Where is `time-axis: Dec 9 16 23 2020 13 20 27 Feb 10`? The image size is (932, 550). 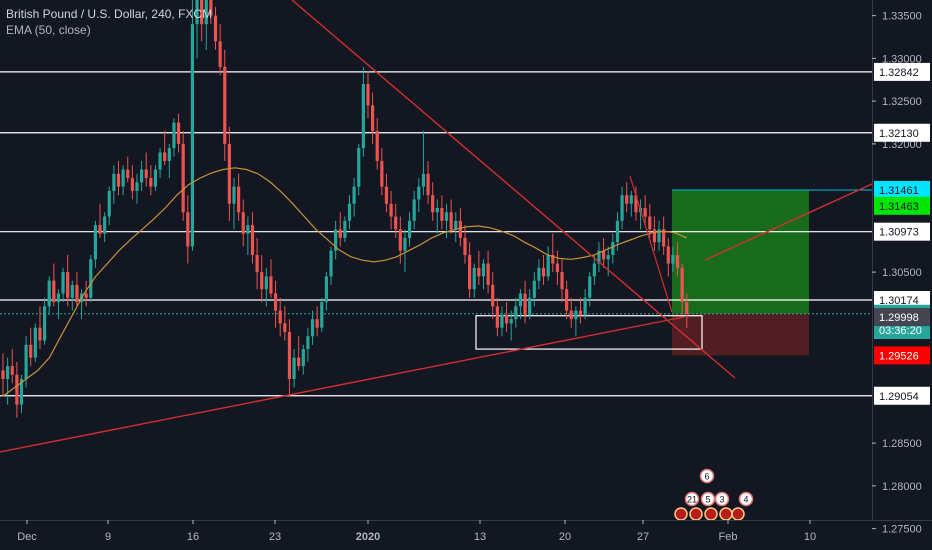 time-axis: Dec 9 16 23 2020 13 20 27 Feb 10 is located at coordinates (466, 531).